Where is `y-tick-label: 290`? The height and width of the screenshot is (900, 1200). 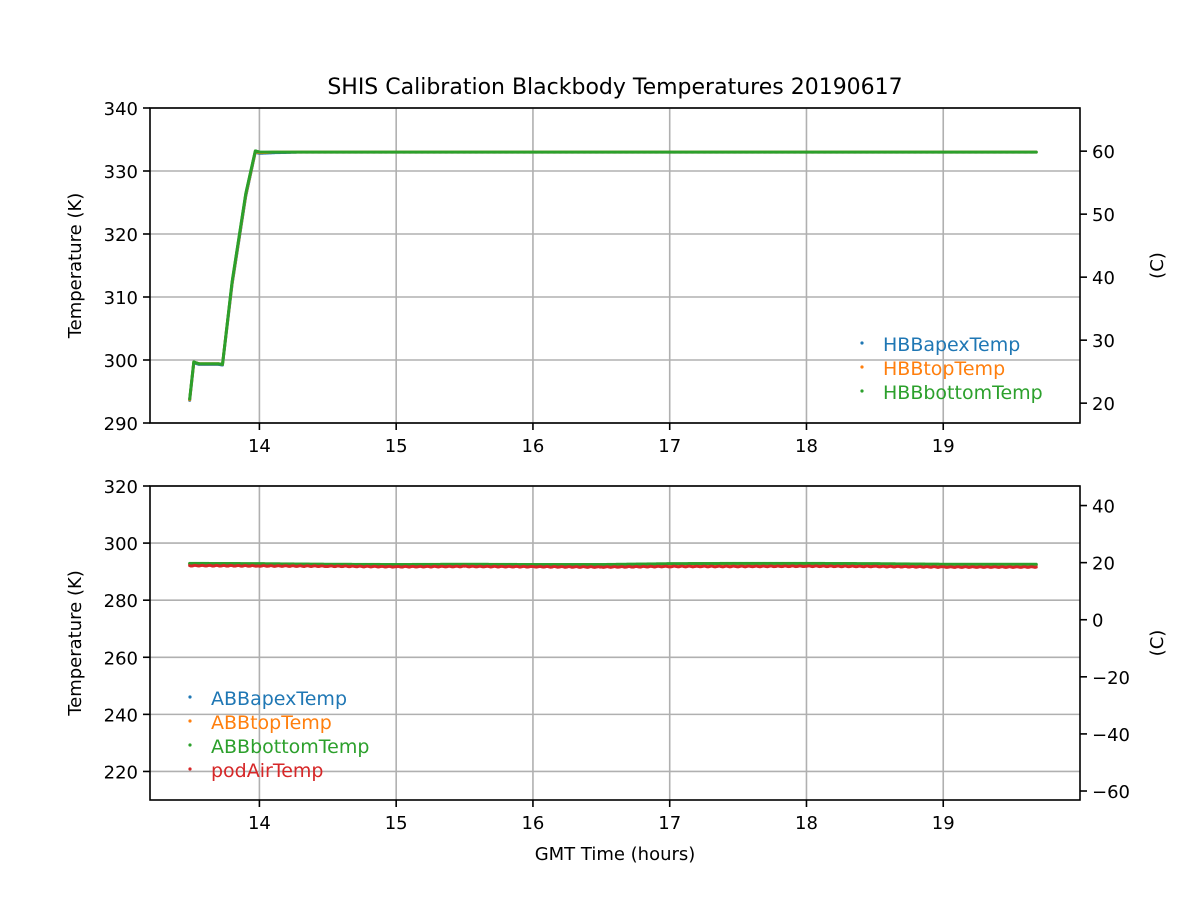
y-tick-label: 290 is located at coordinates (121, 424).